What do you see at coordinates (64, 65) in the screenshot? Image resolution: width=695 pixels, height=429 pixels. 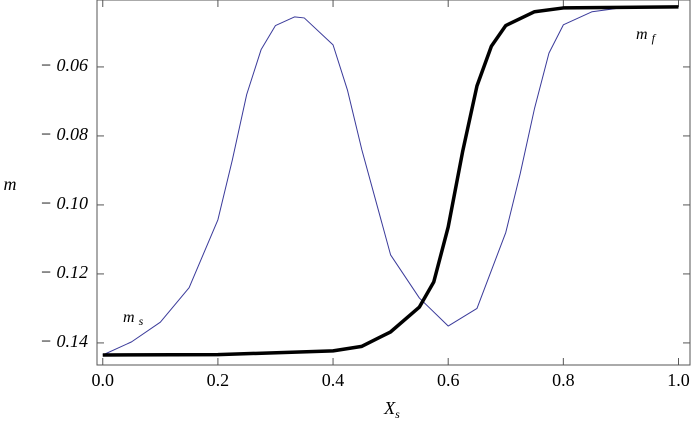 I see `y-tick-label: − 0.06` at bounding box center [64, 65].